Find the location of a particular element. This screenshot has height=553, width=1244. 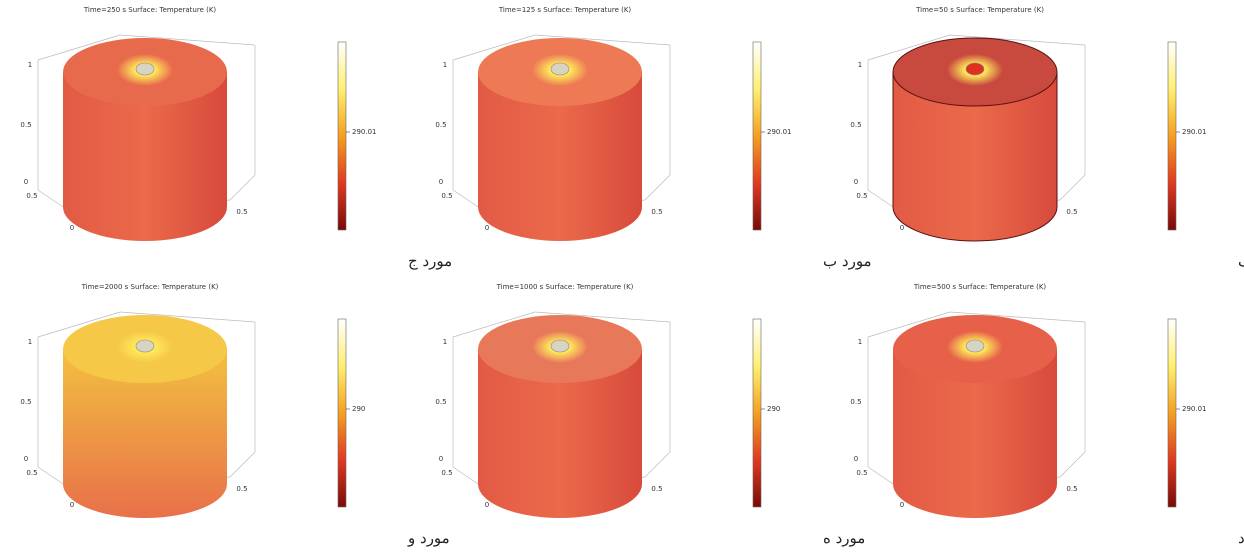

caption: مورد و is located at coordinates (428, 538).